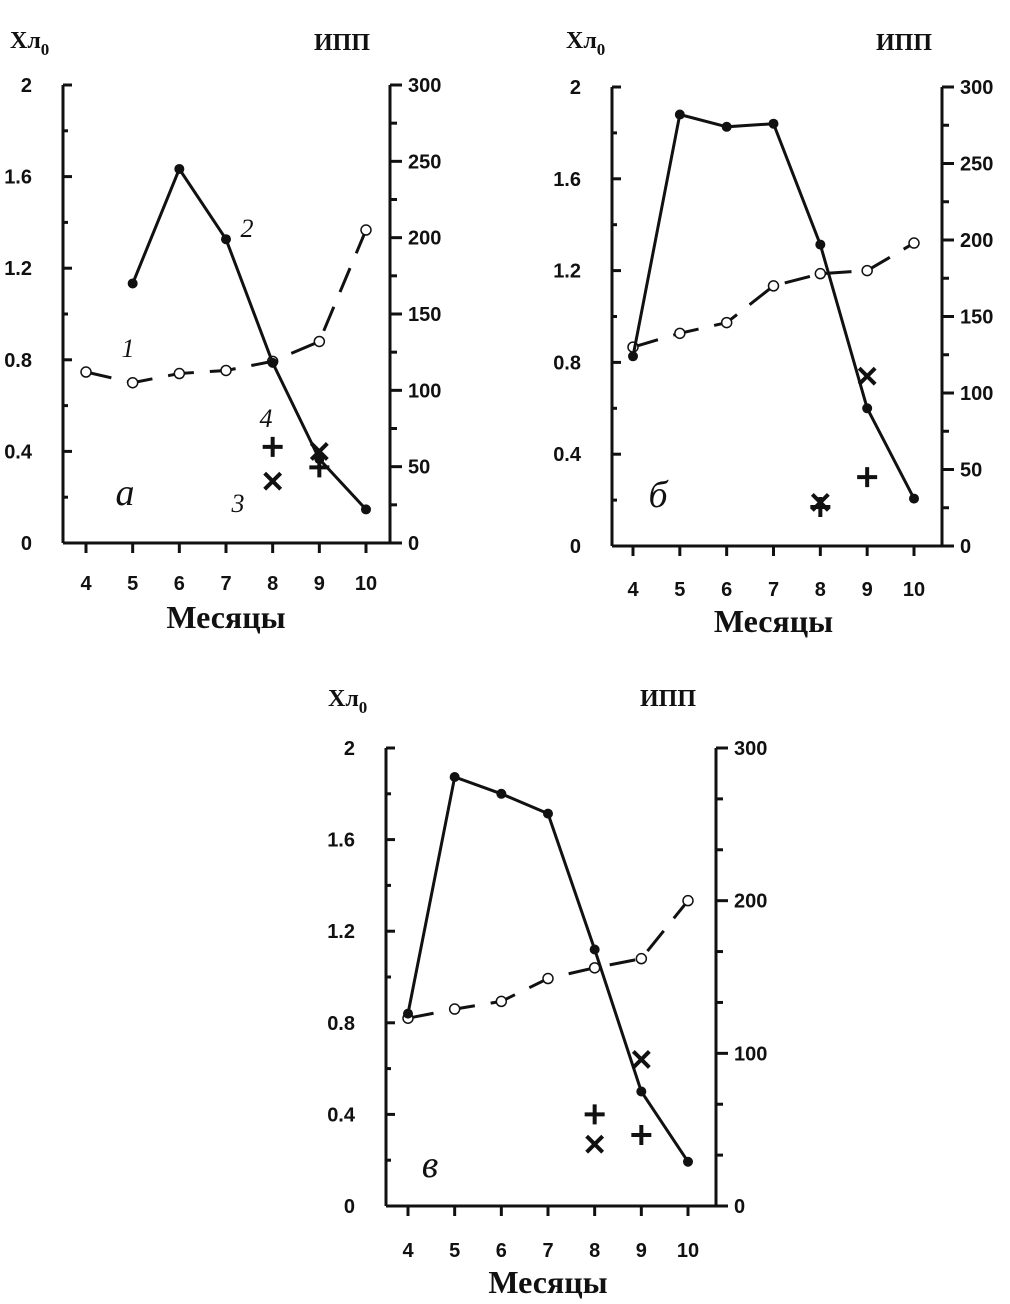 The width and height of the screenshot is (1010, 1304). Describe the element at coordinates (424, 239) in the screenshot. I see `right-tick-label: 200` at that location.